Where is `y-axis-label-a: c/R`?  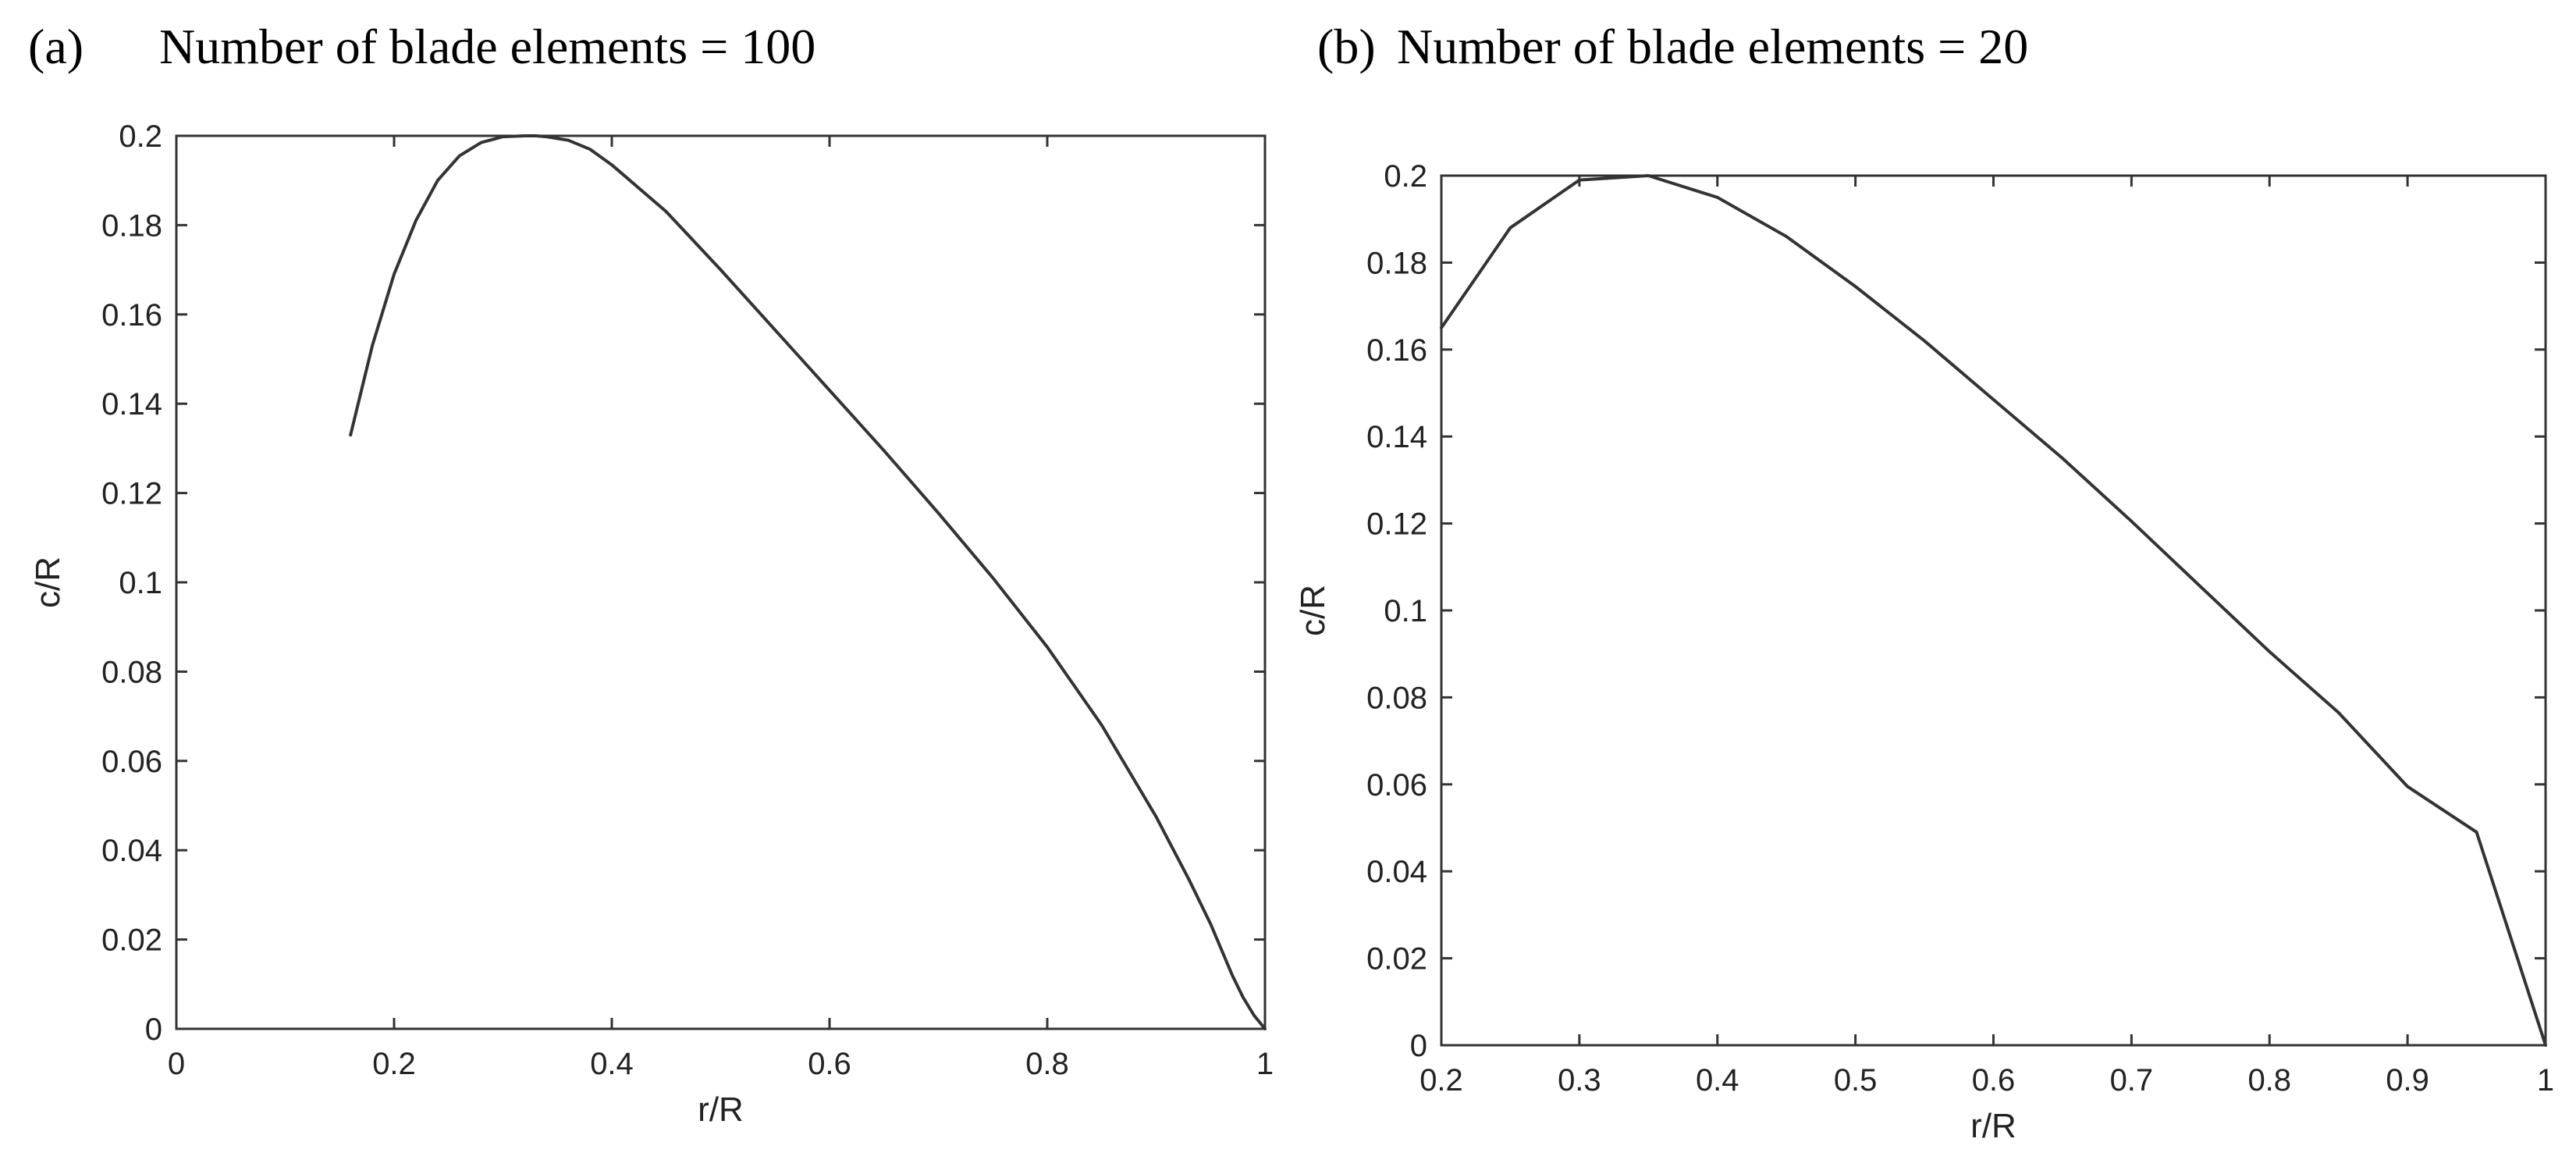 y-axis-label-a: c/R is located at coordinates (48, 582).